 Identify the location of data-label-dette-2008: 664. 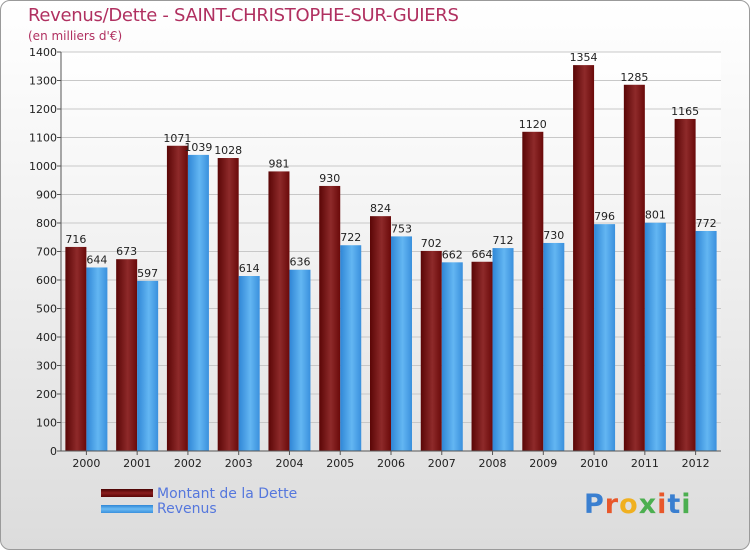
(482, 254).